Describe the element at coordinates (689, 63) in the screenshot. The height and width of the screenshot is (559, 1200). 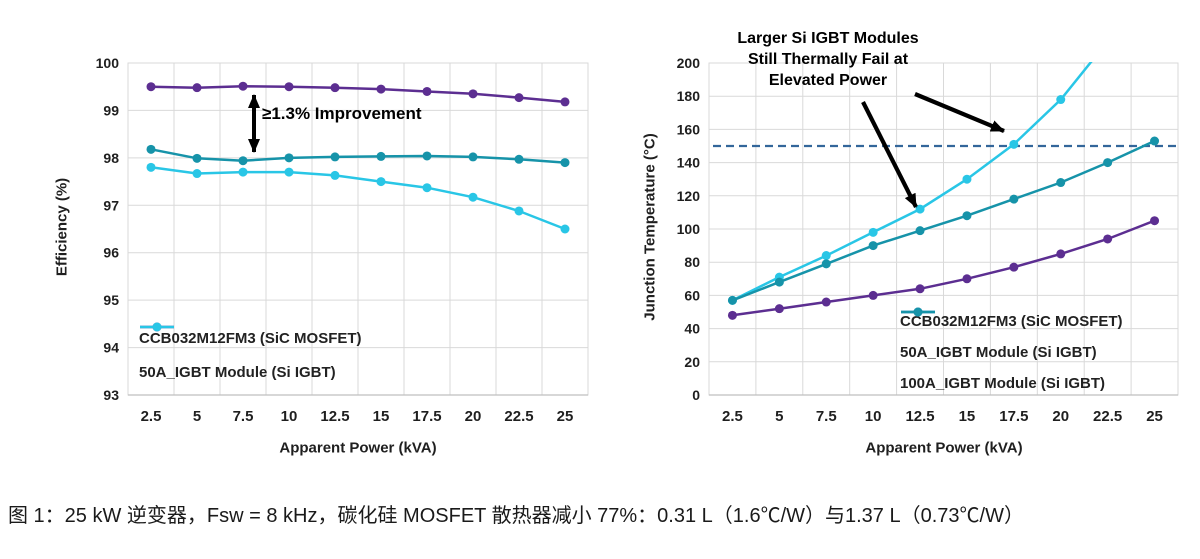
I see `y-tick-label: 200` at that location.